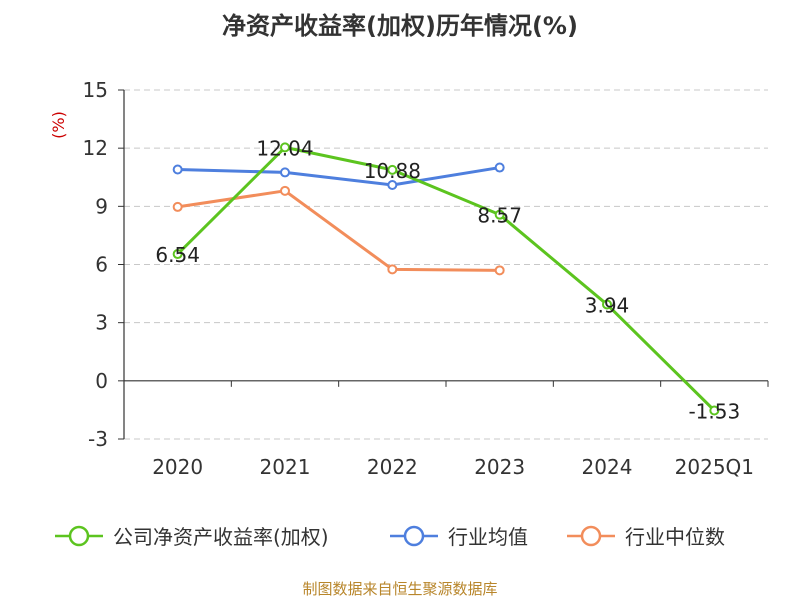 The image size is (800, 600). I want to click on legend: 公司净资产收益率(加权) 行业均值 行业中位数, so click(390, 537).